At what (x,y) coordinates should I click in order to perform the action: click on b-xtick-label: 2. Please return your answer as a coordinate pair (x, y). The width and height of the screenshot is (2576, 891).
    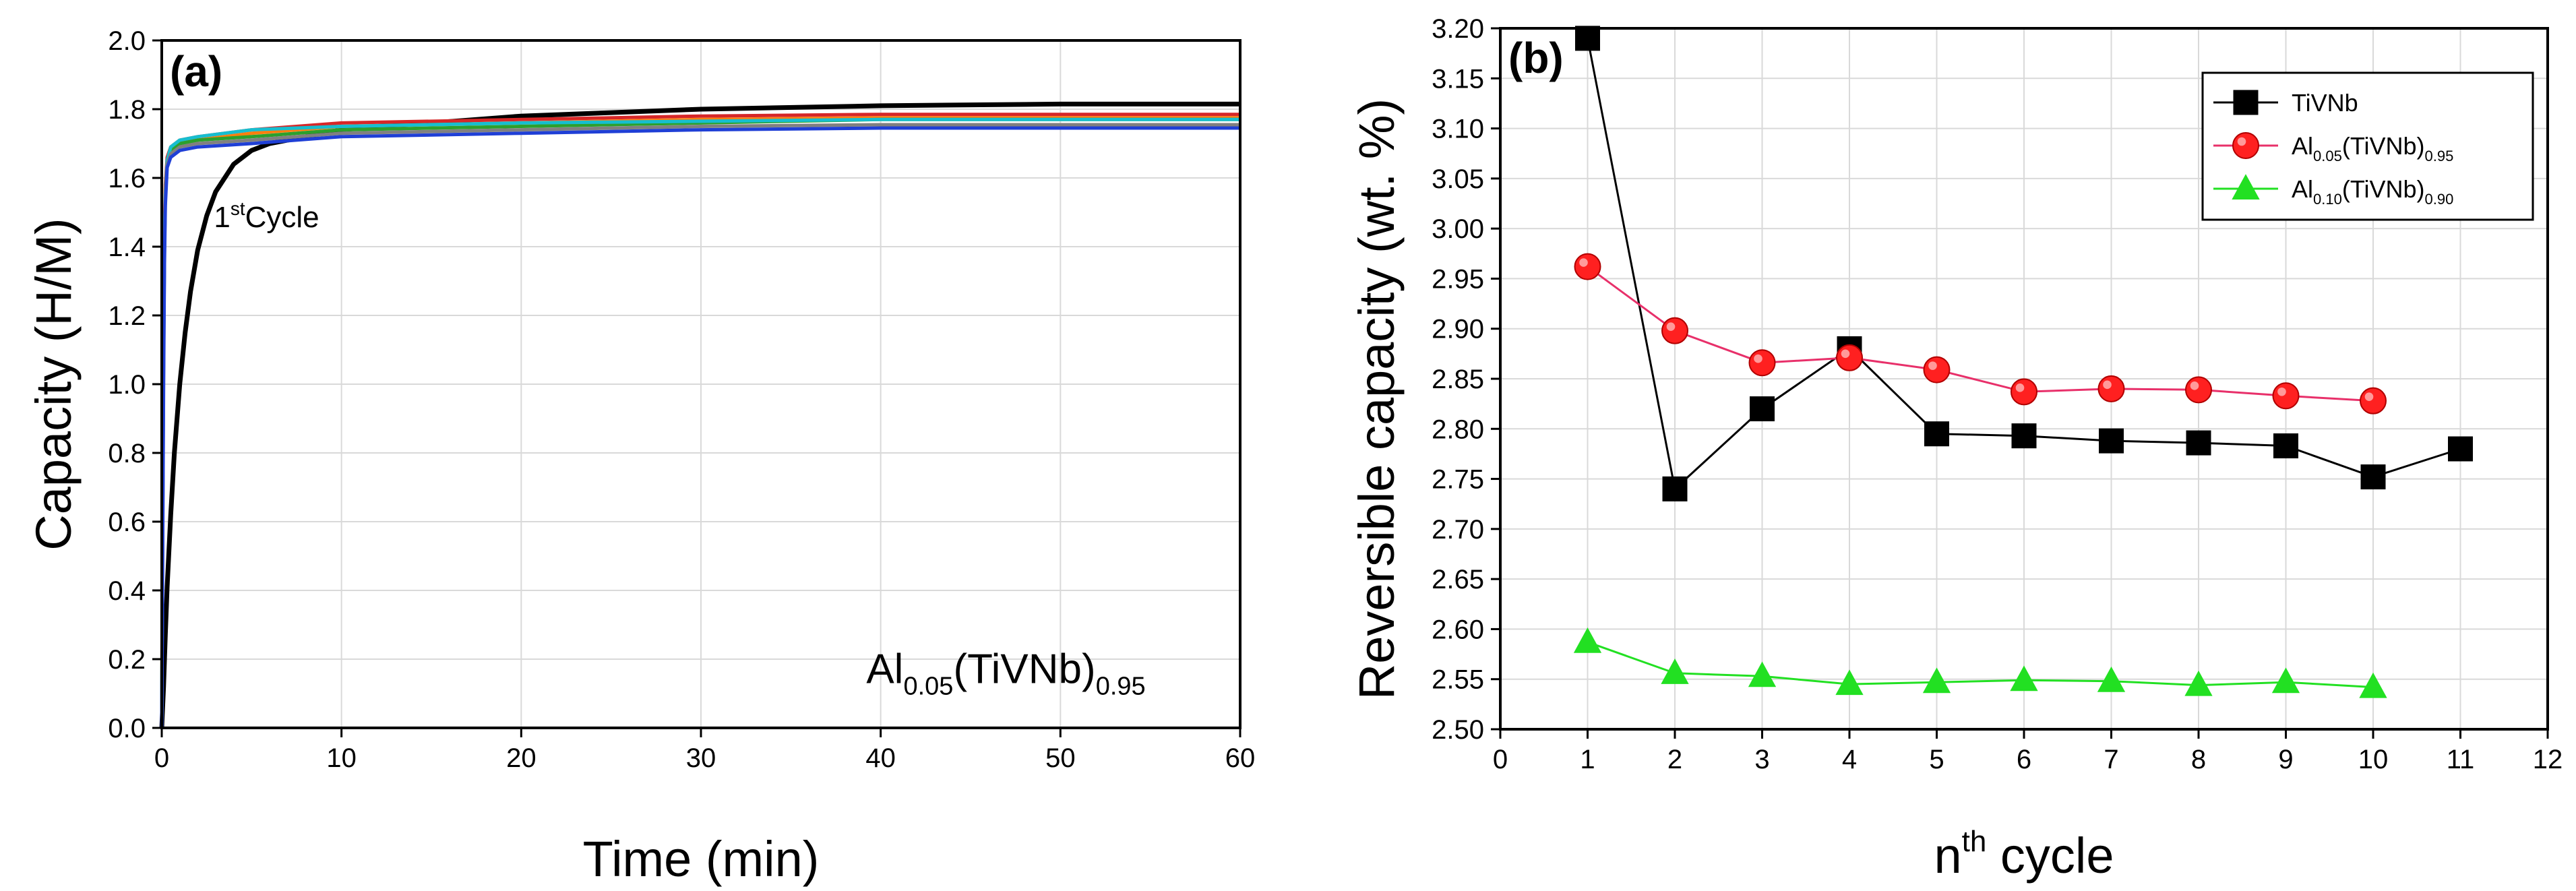
    Looking at the image, I should click on (1675, 759).